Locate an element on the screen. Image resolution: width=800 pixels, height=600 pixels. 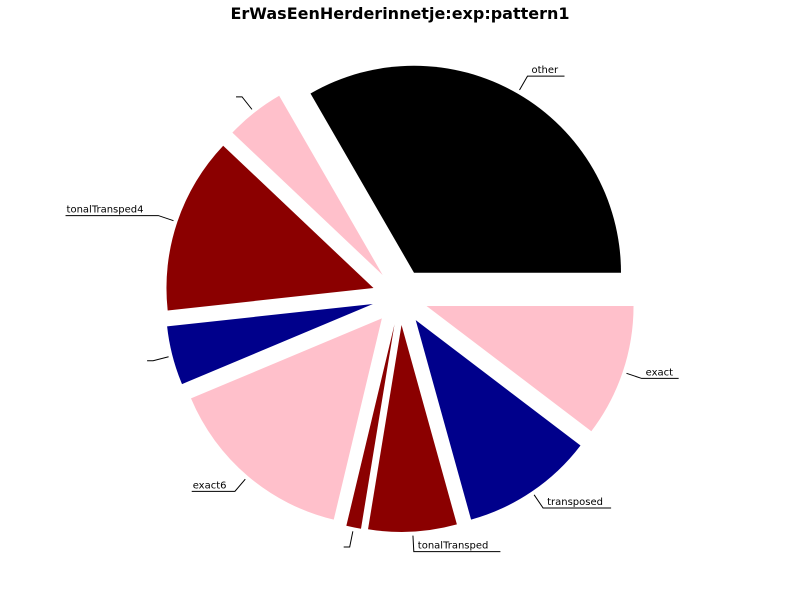
pie-slice-tonal-transped4 is located at coordinates (270, 228).